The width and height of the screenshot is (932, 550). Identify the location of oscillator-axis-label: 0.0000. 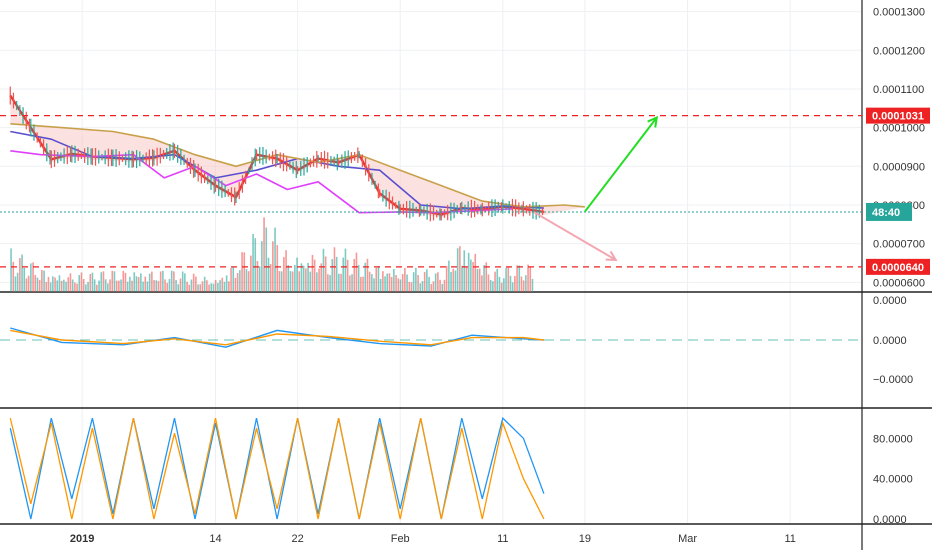
(890, 520).